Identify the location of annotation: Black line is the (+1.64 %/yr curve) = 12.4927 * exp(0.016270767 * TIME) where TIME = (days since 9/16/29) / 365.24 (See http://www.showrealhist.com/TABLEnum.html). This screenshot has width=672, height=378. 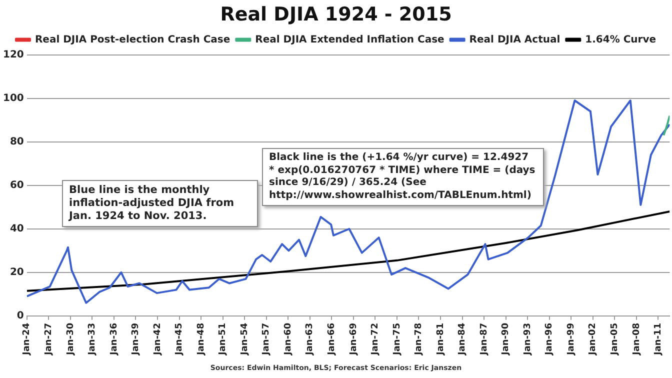
(403, 177).